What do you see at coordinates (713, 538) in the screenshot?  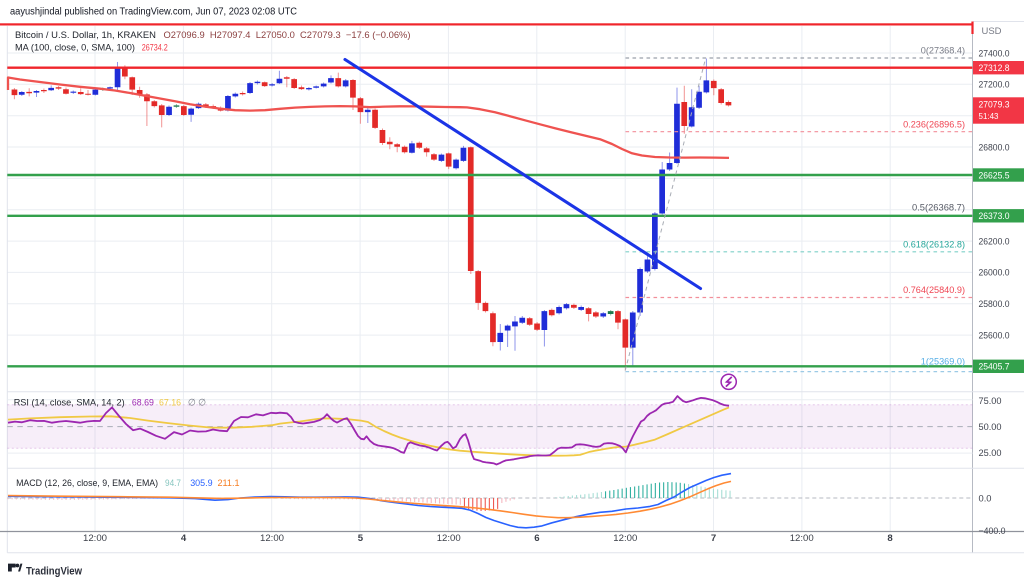 I see `svg-text: 7` at bounding box center [713, 538].